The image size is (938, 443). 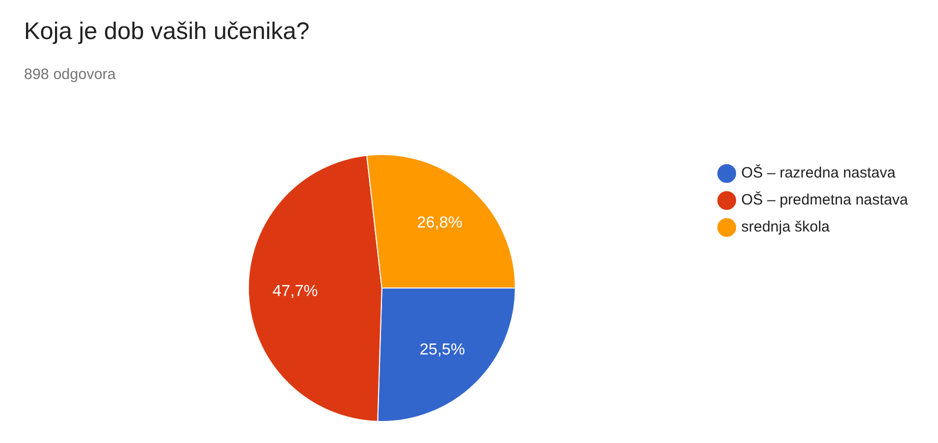 I want to click on data-label: 26,8%, so click(x=439, y=223).